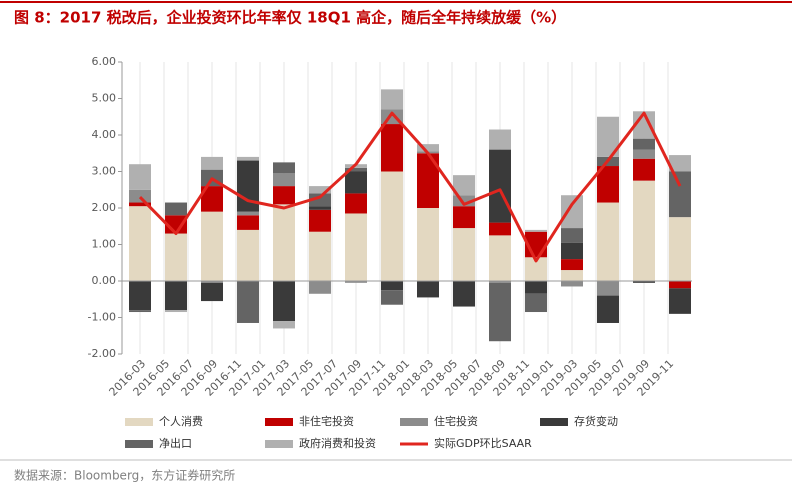 The width and height of the screenshot is (792, 498). Describe the element at coordinates (124, 475) in the screenshot. I see `source: 数据来源：Bloomberg，东方证券研究所` at that location.